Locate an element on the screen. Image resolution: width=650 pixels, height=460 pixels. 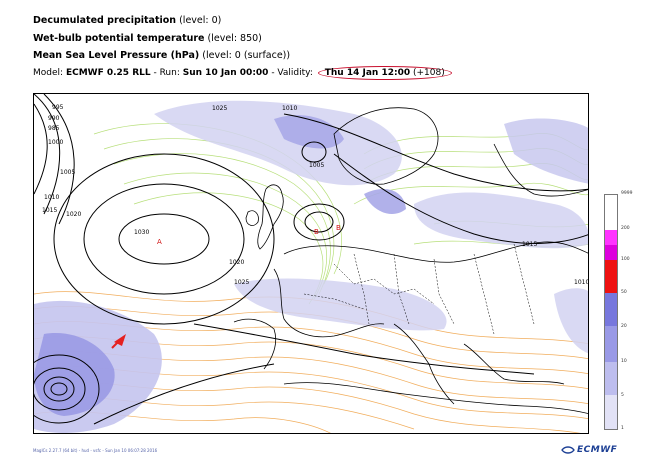
legend-label: 200 is located at coordinates (625, 228).